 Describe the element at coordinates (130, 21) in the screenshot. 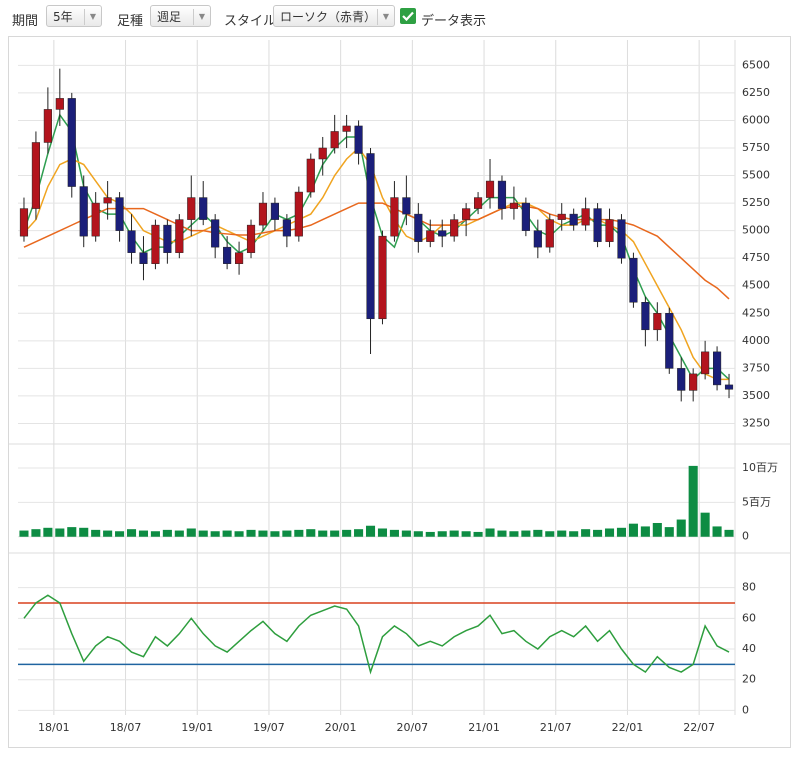

I see `bar-label: 足種` at that location.